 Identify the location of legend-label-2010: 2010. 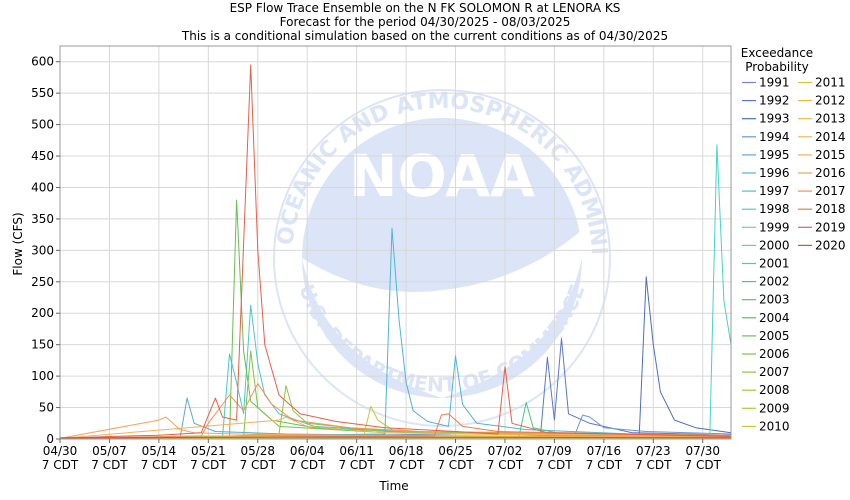
(774, 426).